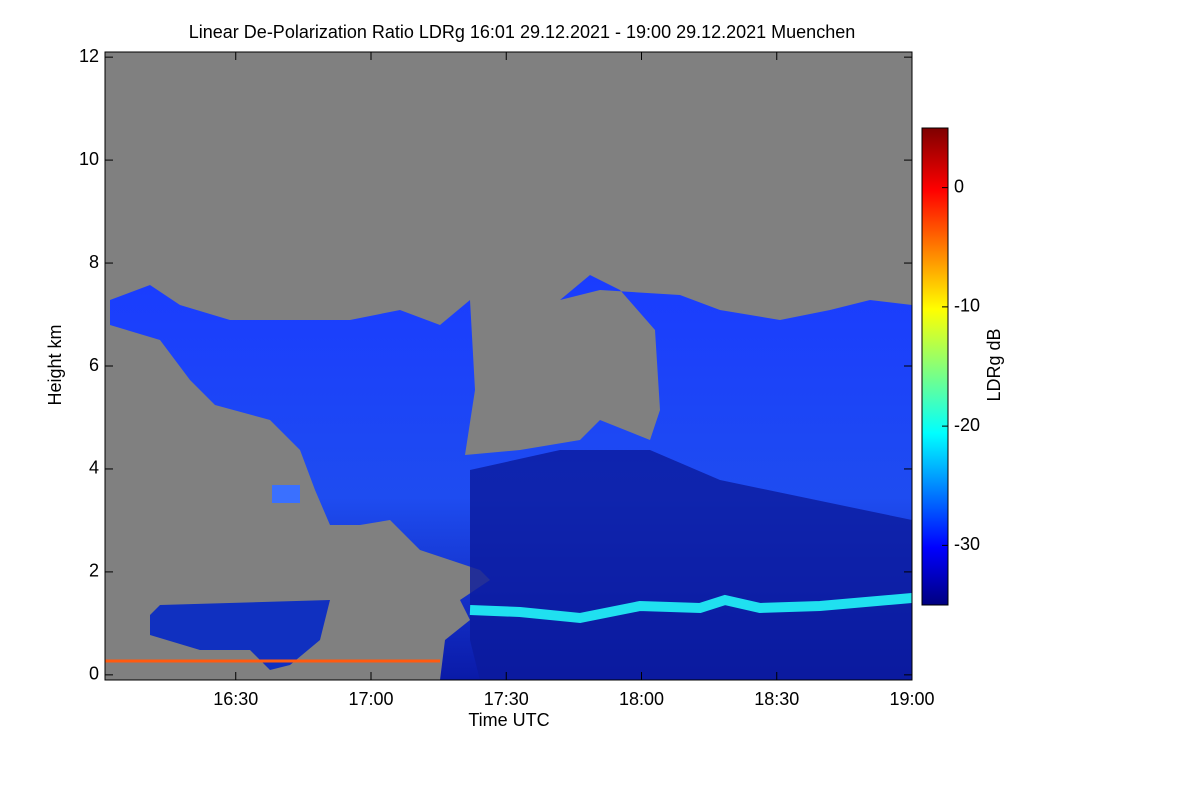 This screenshot has height=800, width=1200. Describe the element at coordinates (967, 306) in the screenshot. I see `colorbar-tick-label: -10` at that location.